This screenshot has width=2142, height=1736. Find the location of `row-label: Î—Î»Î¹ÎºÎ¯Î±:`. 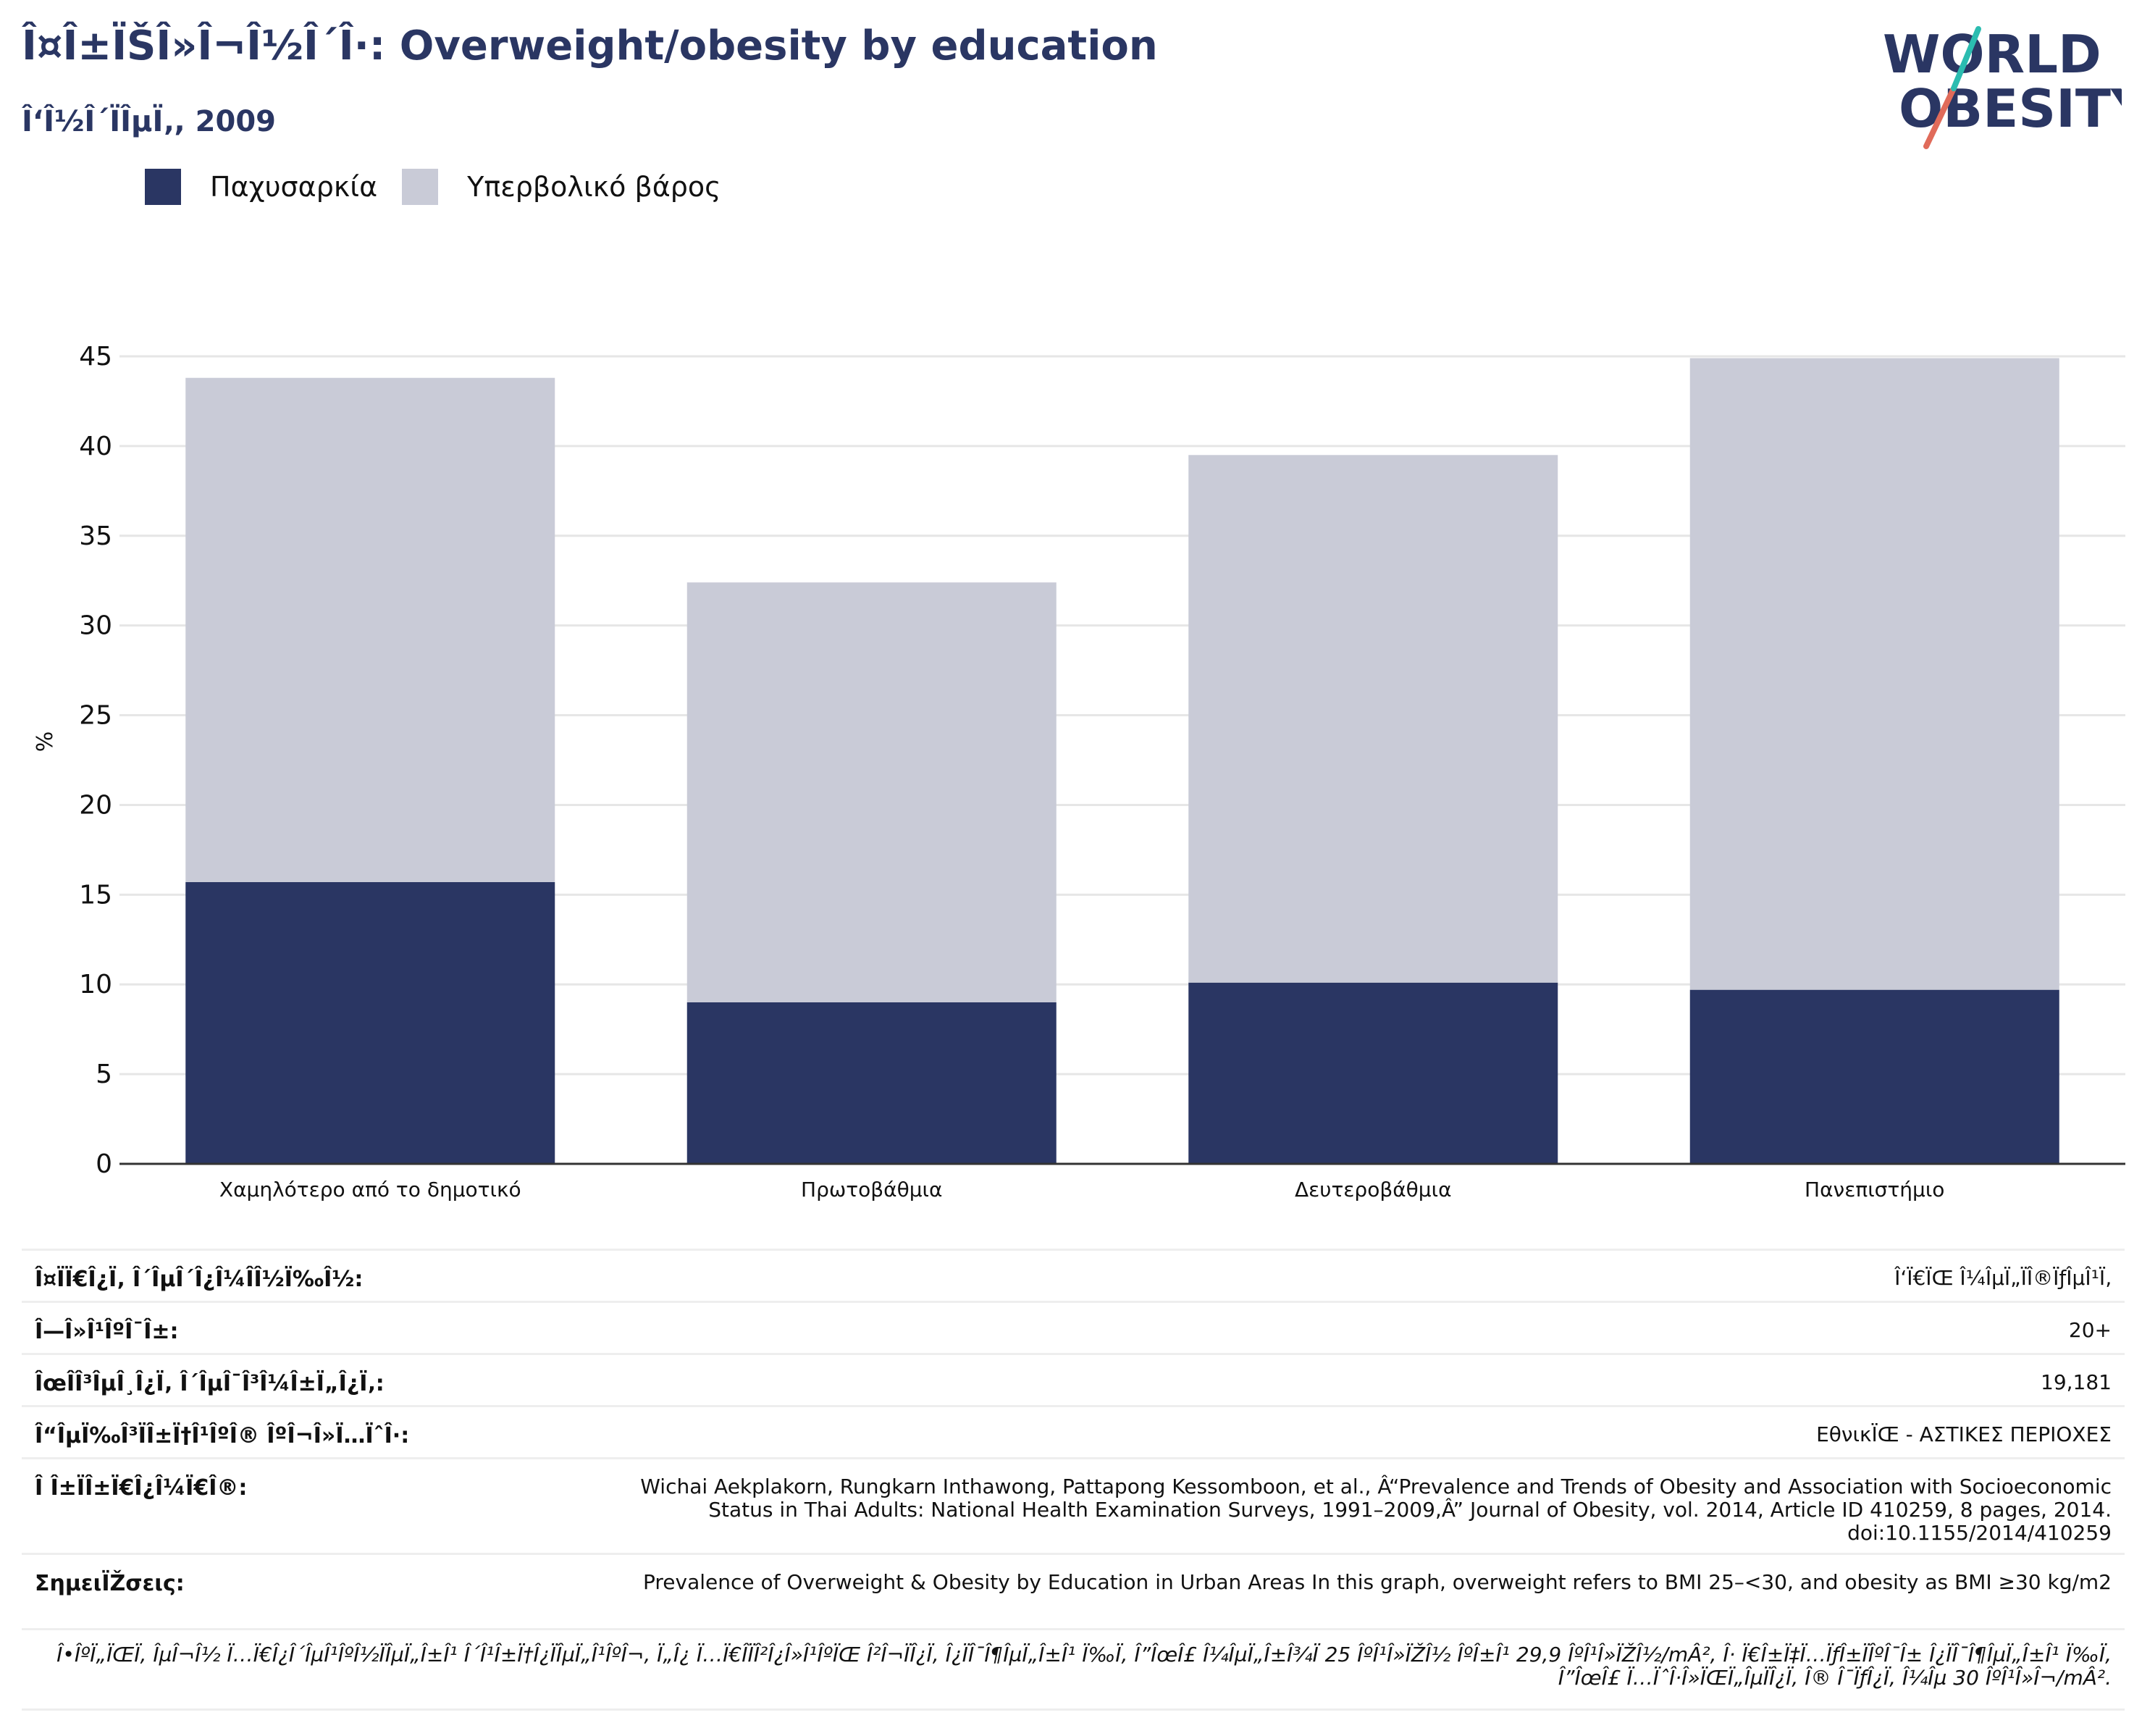

row-label: Î—Î»Î¹ÎºÎ¯Î±: is located at coordinates (107, 1331).